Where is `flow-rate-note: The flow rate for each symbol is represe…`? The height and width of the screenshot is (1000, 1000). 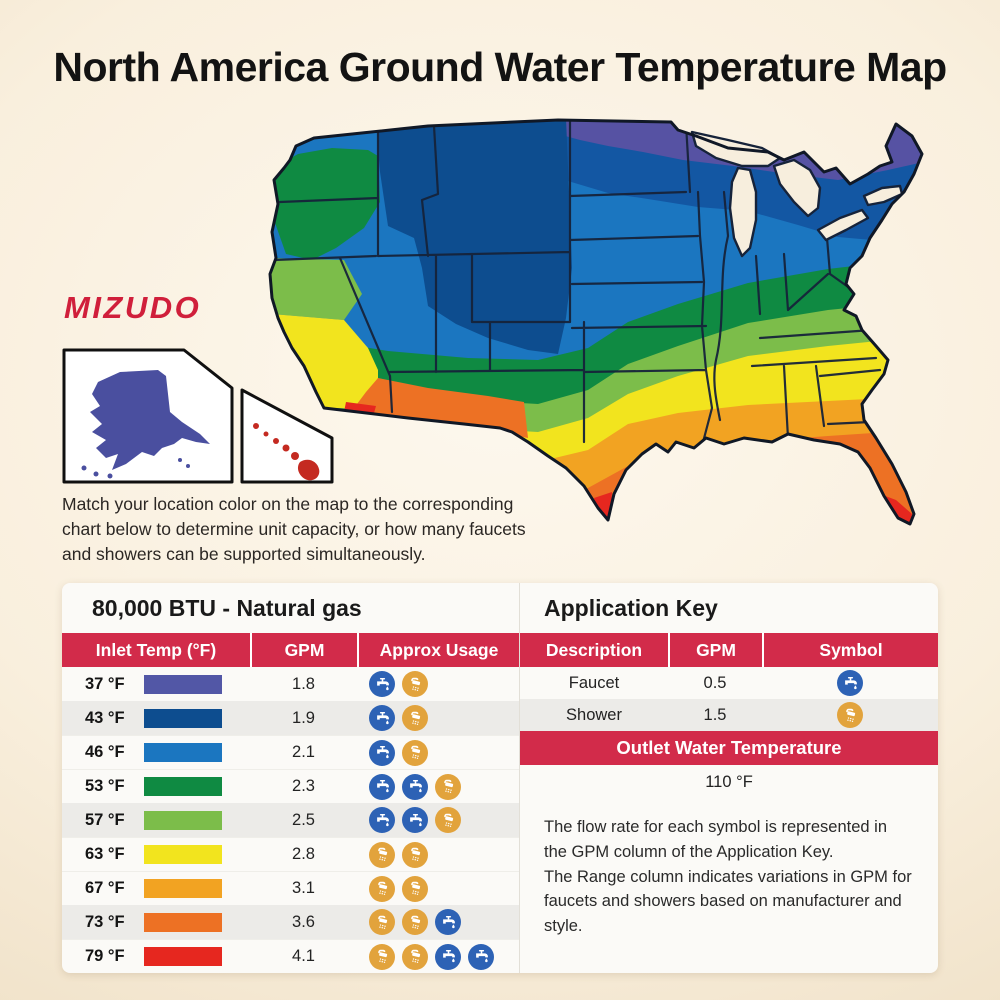 flow-rate-note: The flow rate for each symbol is represe… is located at coordinates (729, 869).